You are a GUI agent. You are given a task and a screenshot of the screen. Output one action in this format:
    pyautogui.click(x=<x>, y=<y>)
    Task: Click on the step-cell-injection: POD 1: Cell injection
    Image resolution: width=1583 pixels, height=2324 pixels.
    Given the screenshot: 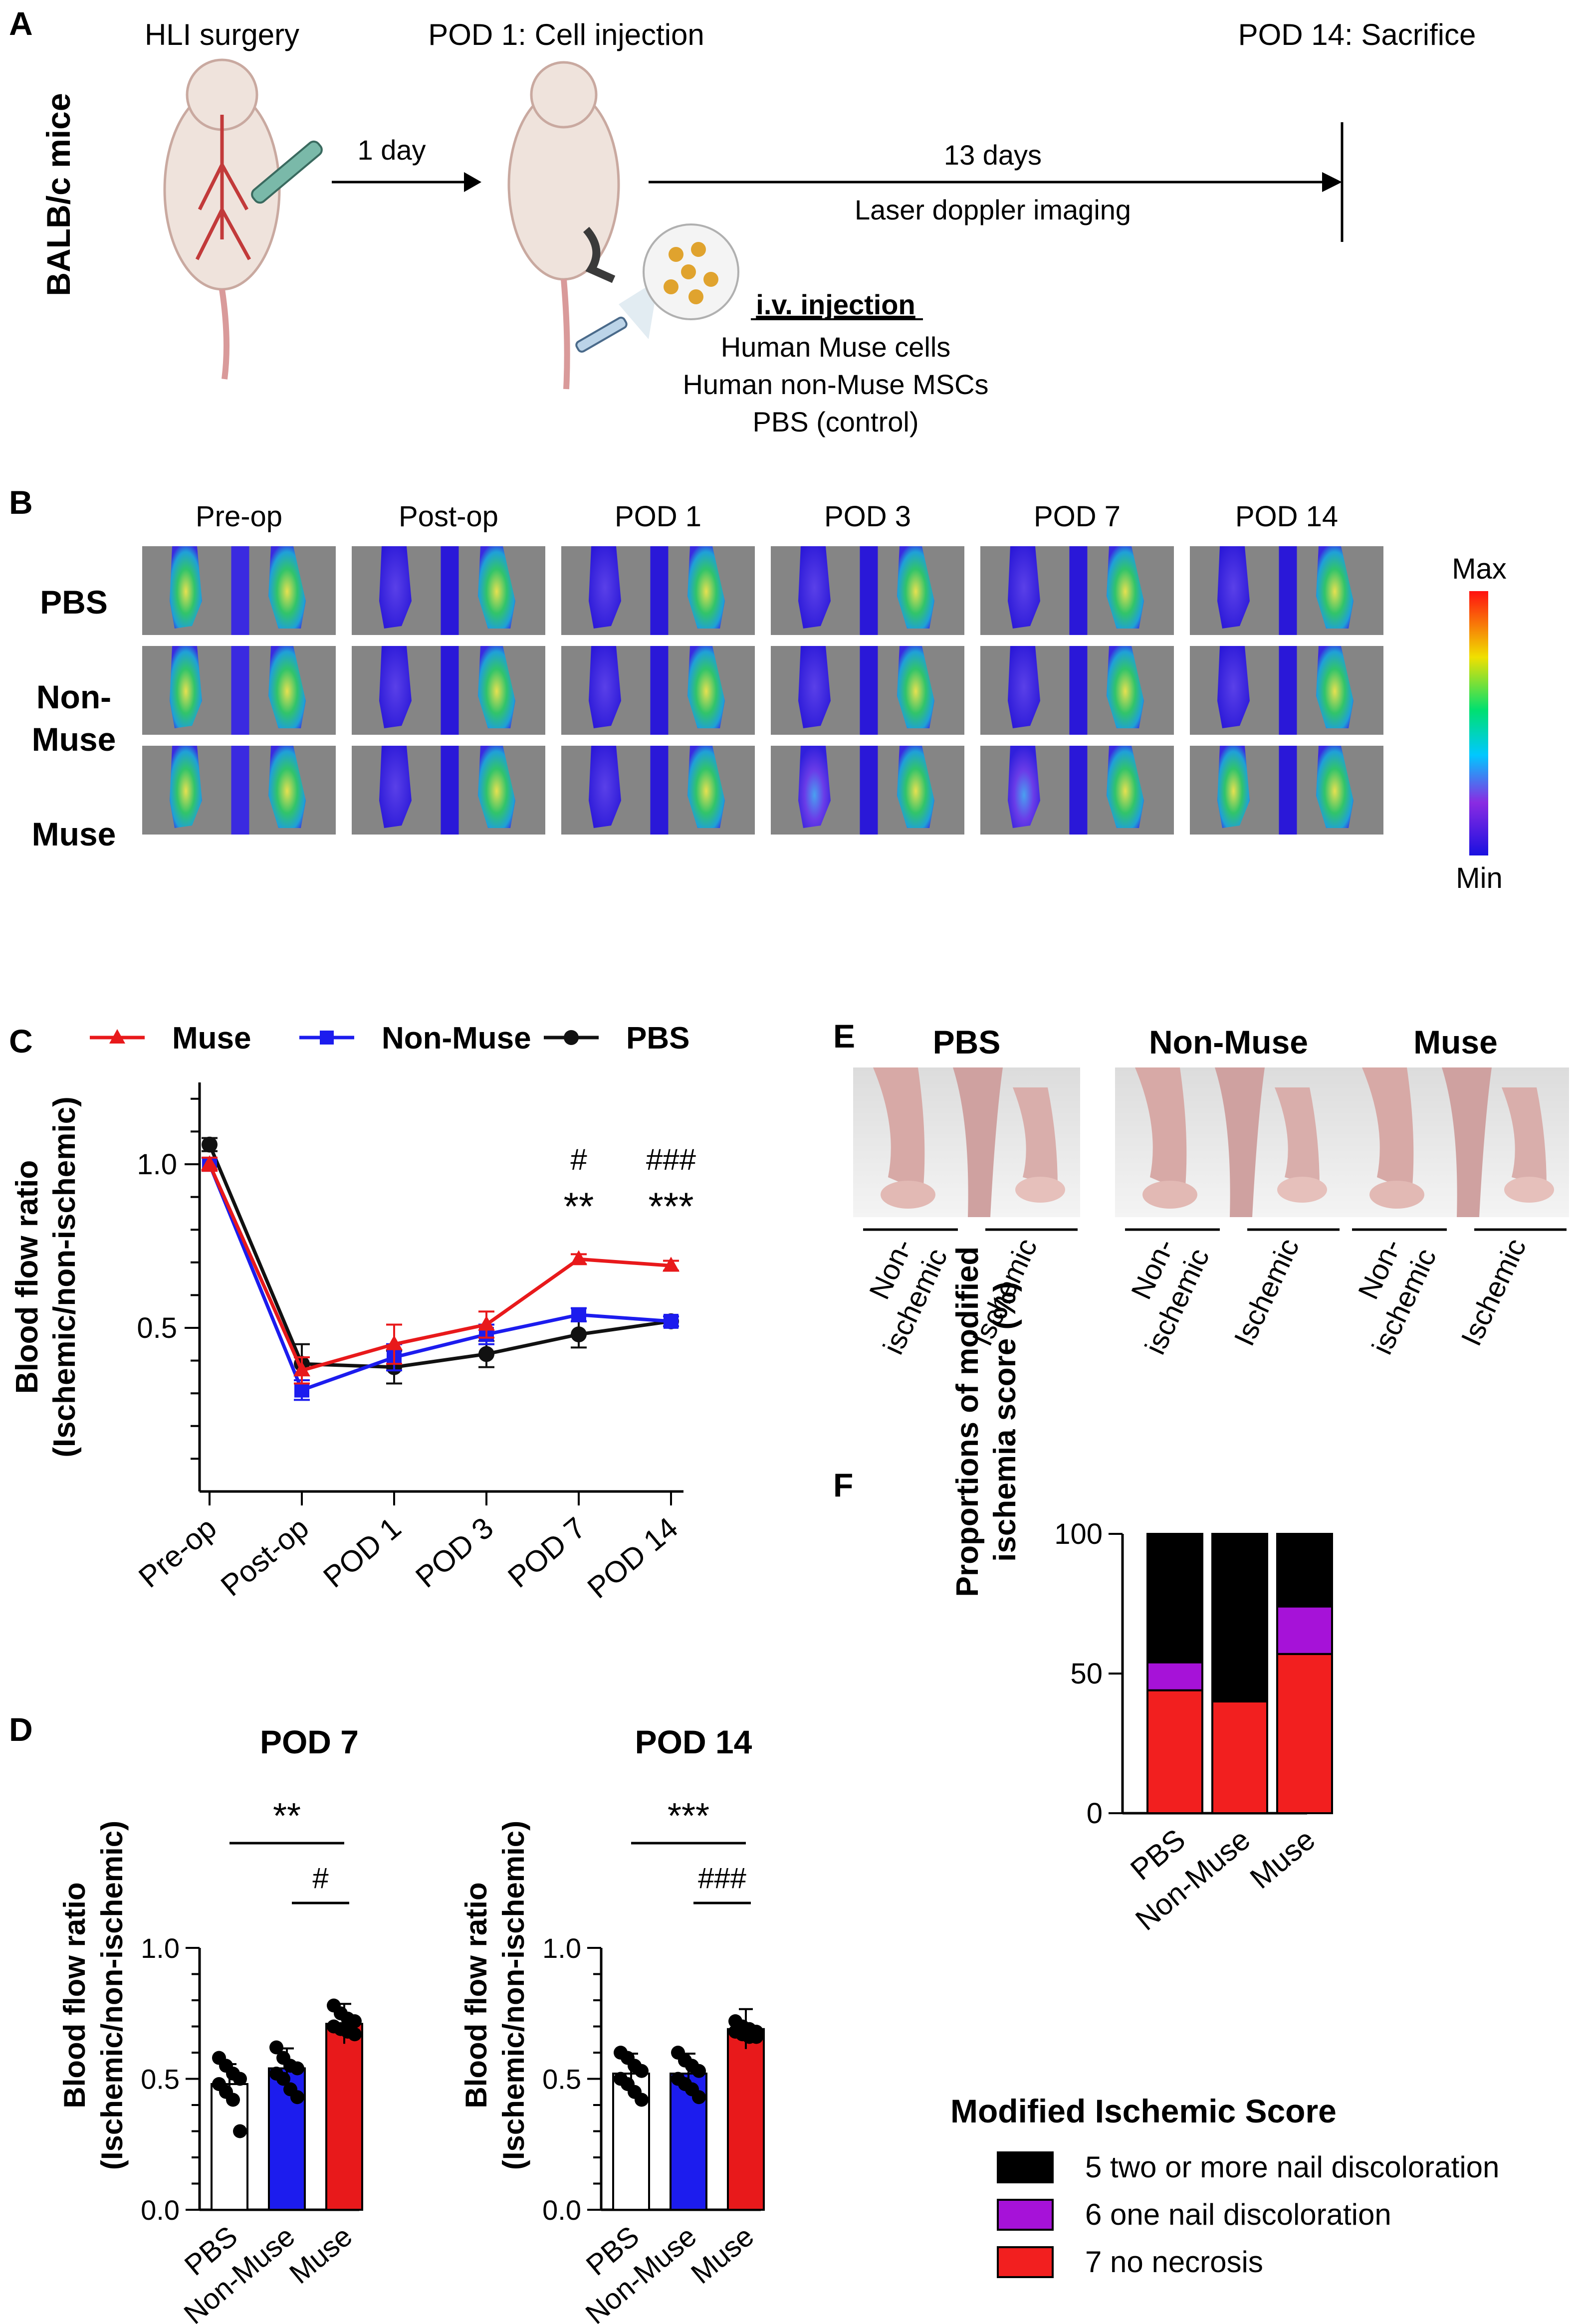 What is the action you would take?
    pyautogui.click(x=566, y=34)
    